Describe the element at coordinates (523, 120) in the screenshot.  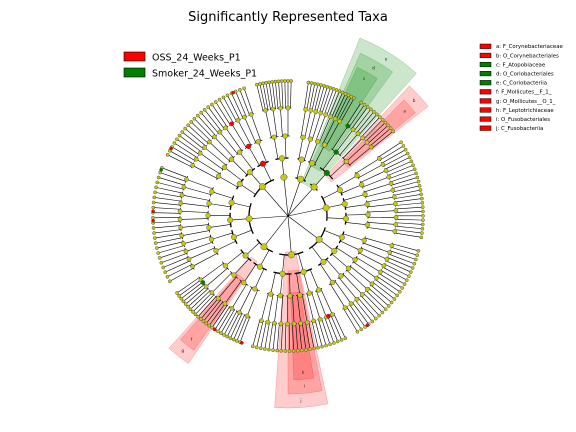
I see `key-label-i: i: O_Fusobacteriales` at that location.